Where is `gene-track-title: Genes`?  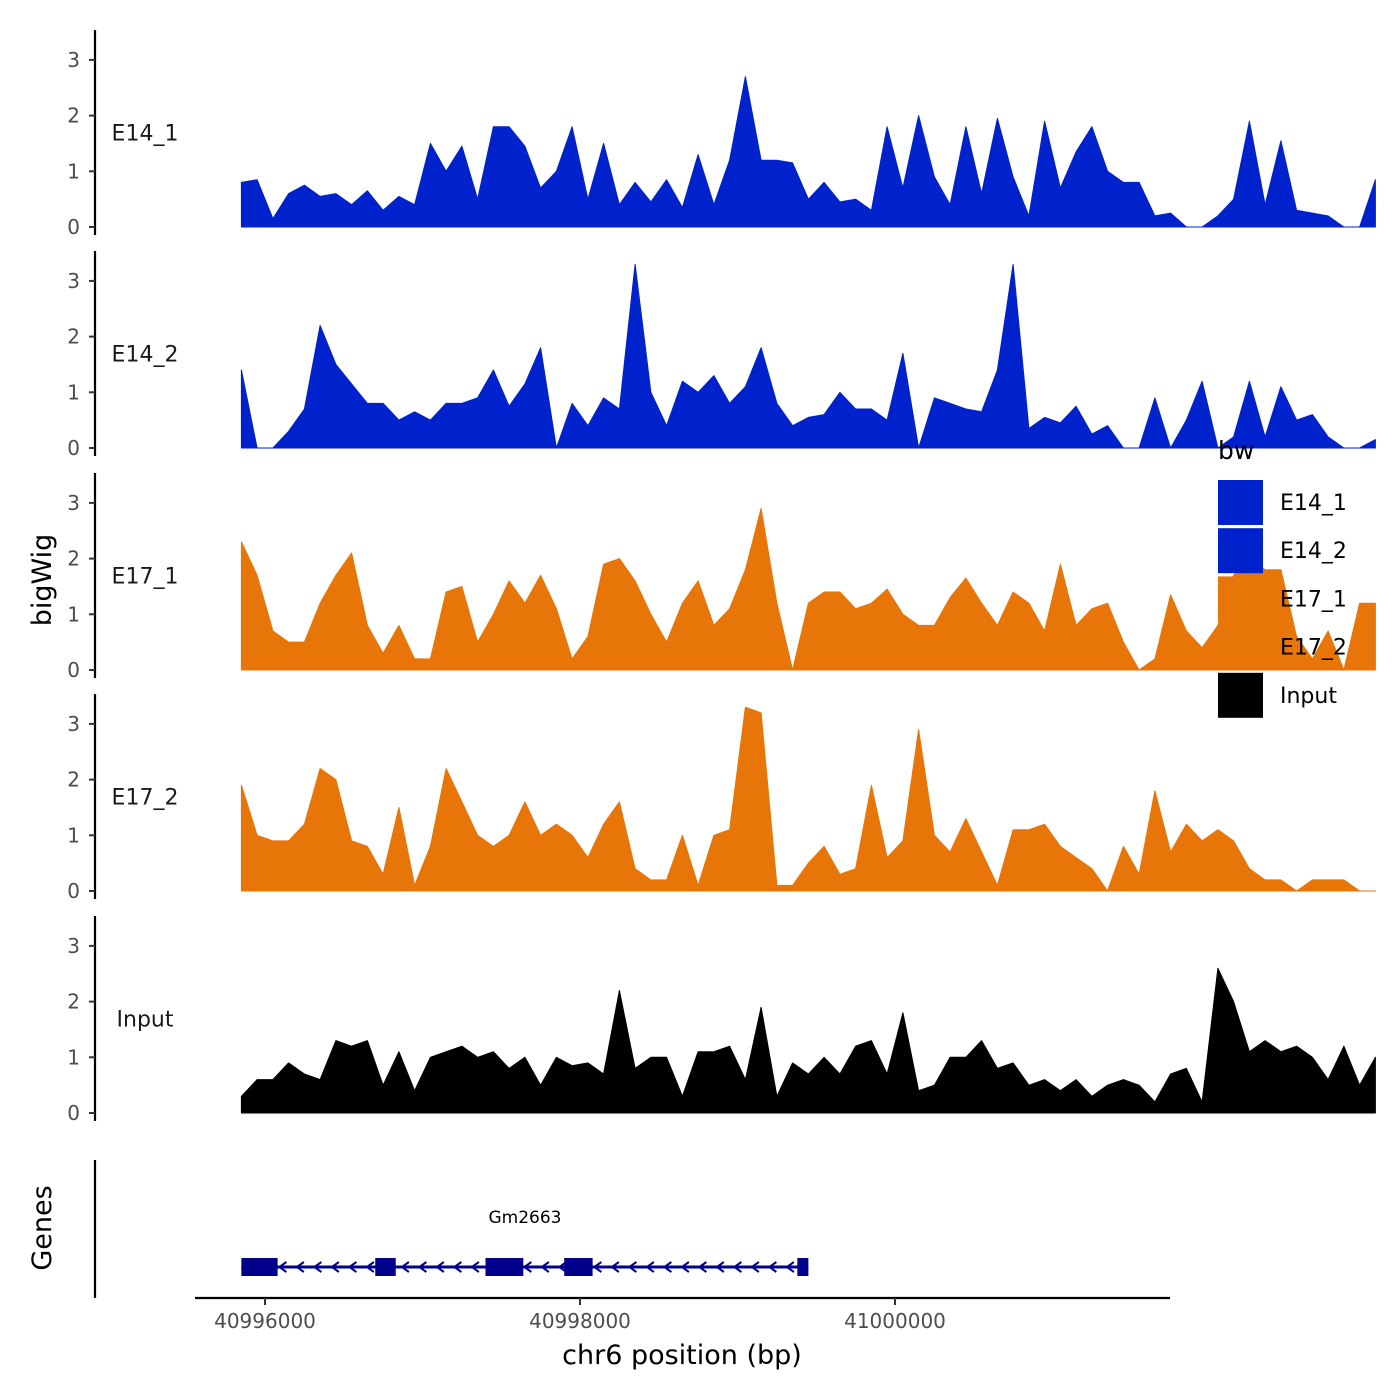
gene-track-title: Genes is located at coordinates (42, 1227).